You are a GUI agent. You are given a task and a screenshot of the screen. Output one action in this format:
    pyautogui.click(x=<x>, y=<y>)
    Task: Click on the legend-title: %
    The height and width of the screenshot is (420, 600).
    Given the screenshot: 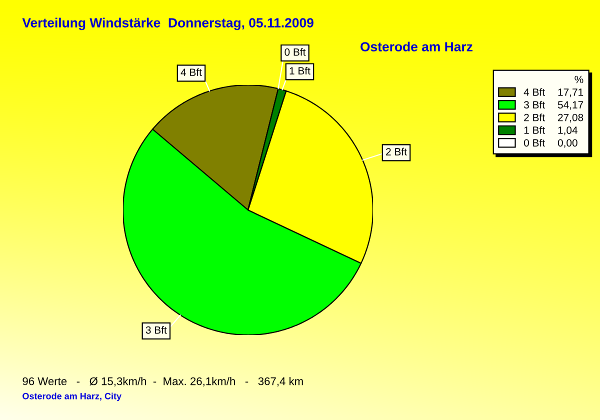 What is the action you would take?
    pyautogui.click(x=579, y=80)
    